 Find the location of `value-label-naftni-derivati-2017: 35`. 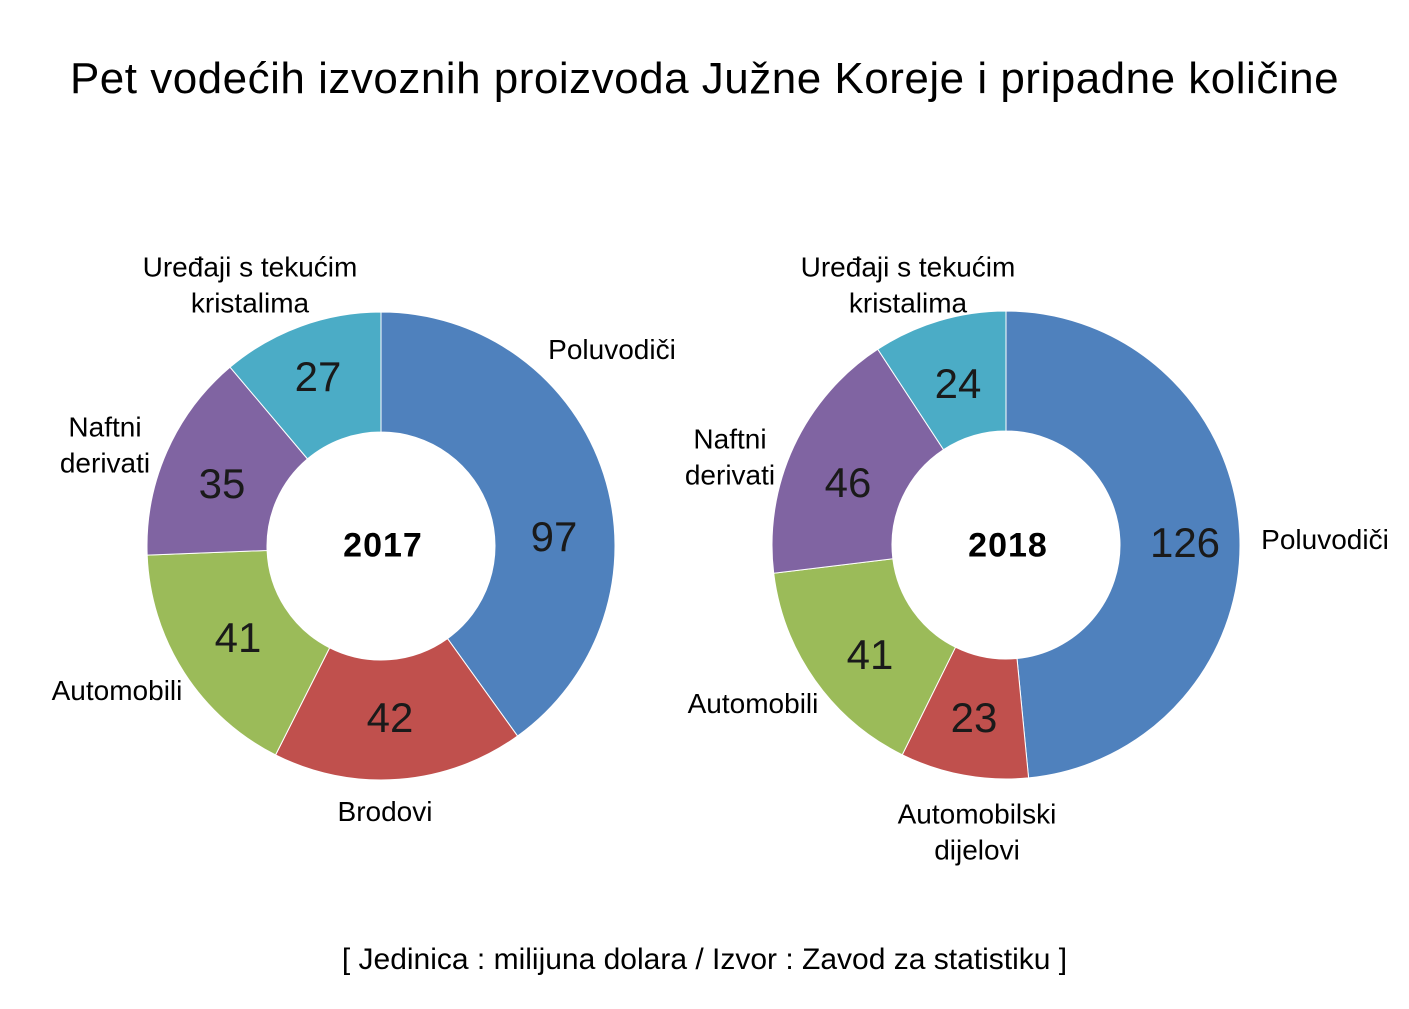

value-label-naftni-derivati-2017: 35 is located at coordinates (222, 483).